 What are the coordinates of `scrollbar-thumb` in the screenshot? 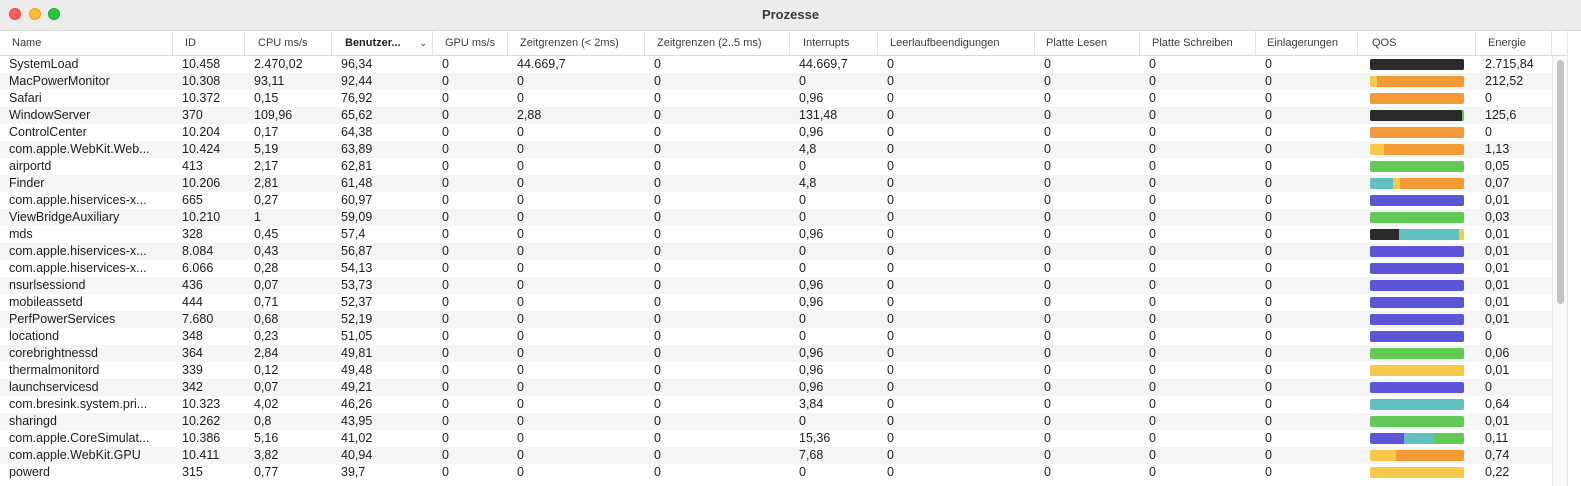 It's located at (1560, 182).